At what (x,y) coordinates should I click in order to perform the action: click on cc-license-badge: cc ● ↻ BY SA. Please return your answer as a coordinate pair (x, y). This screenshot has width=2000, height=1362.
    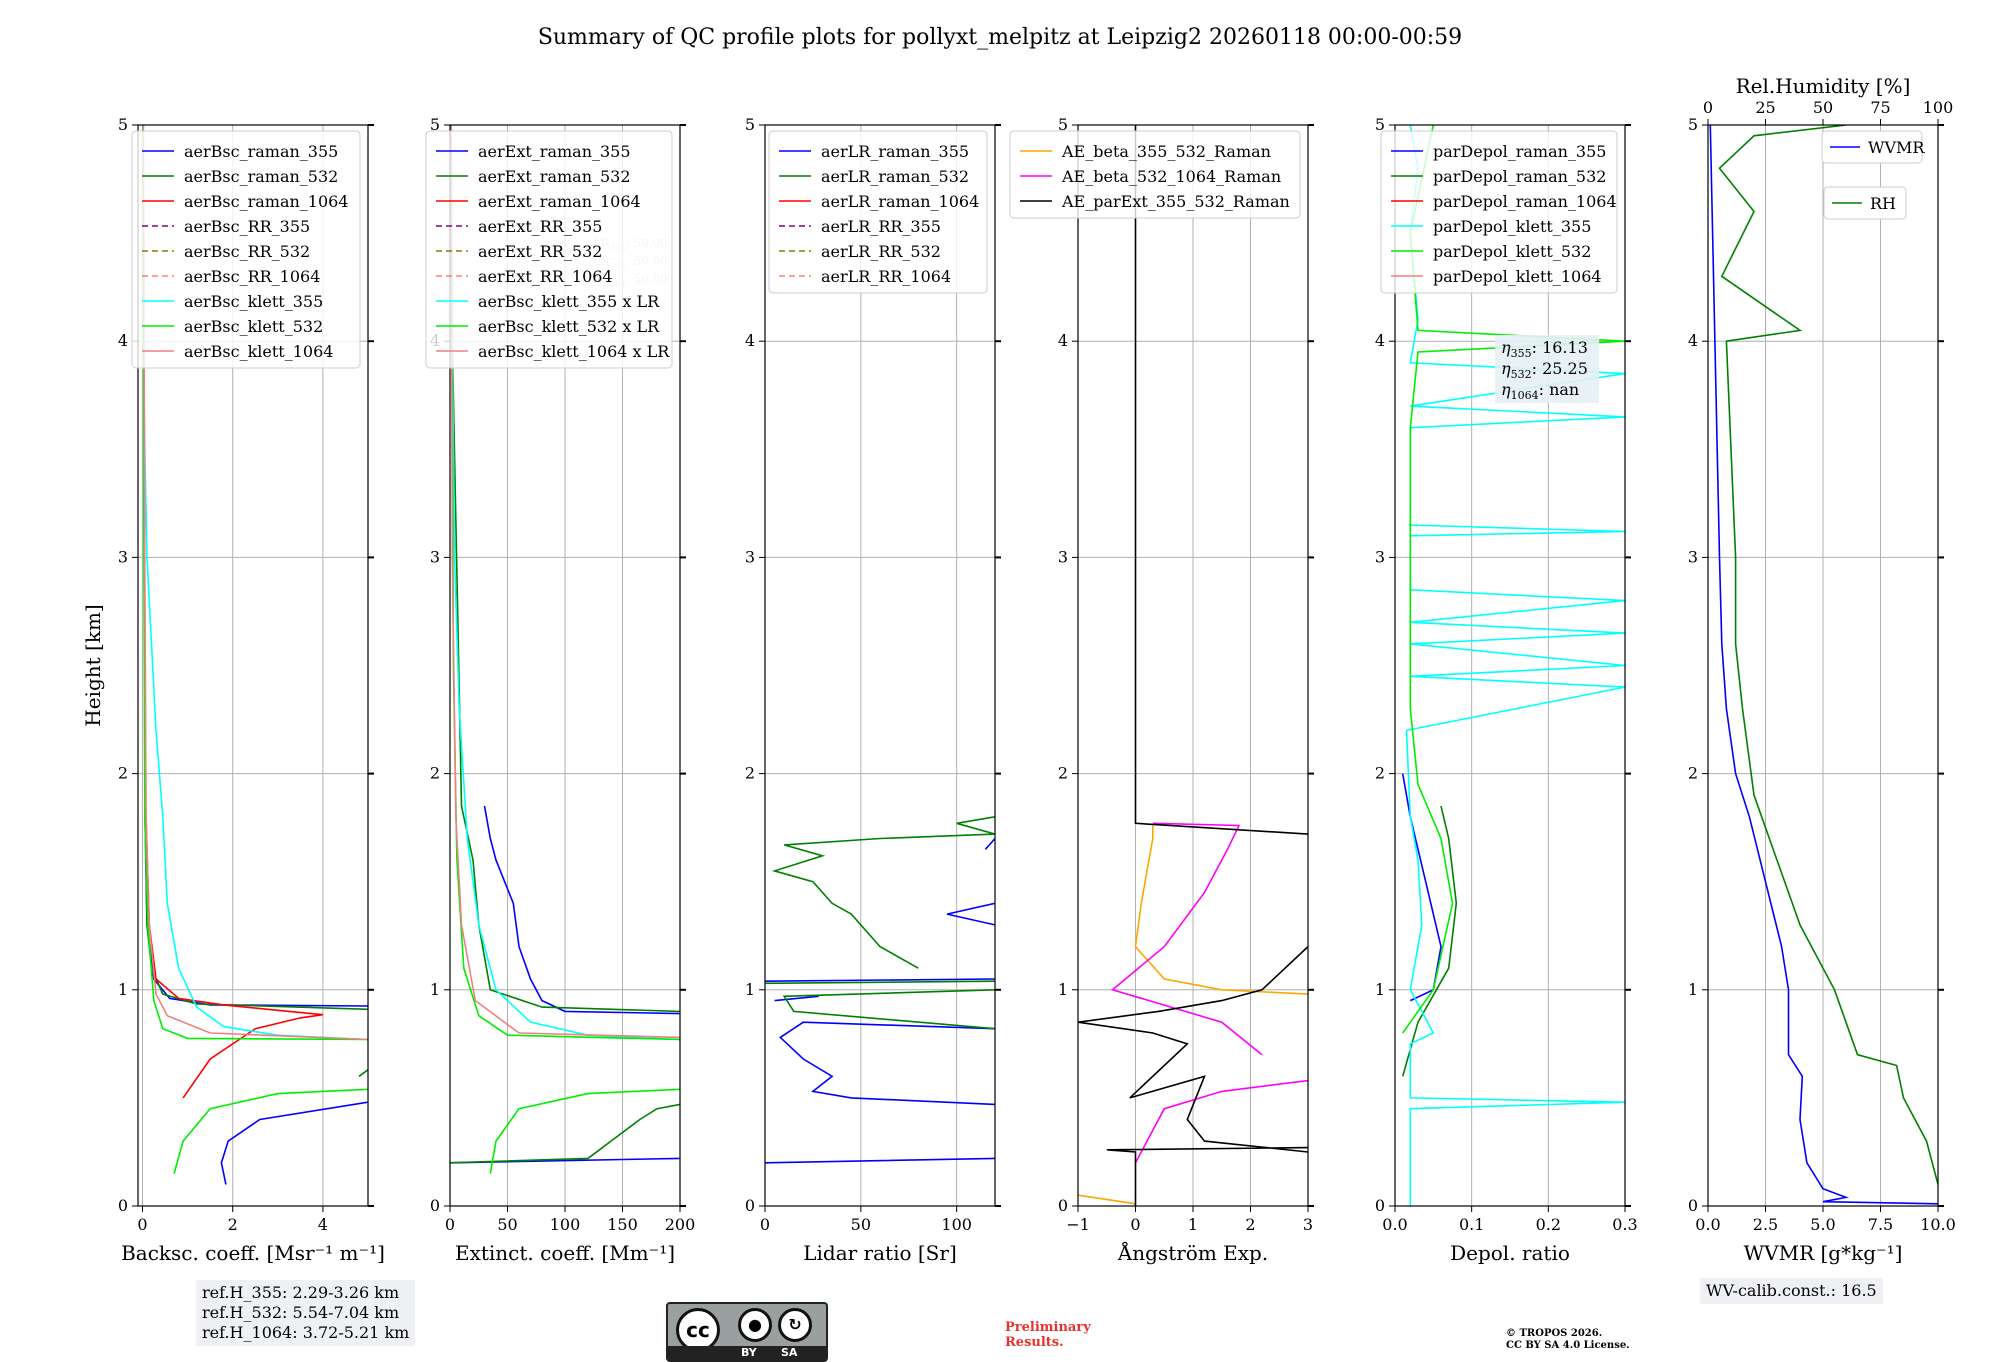
    Looking at the image, I should click on (747, 1332).